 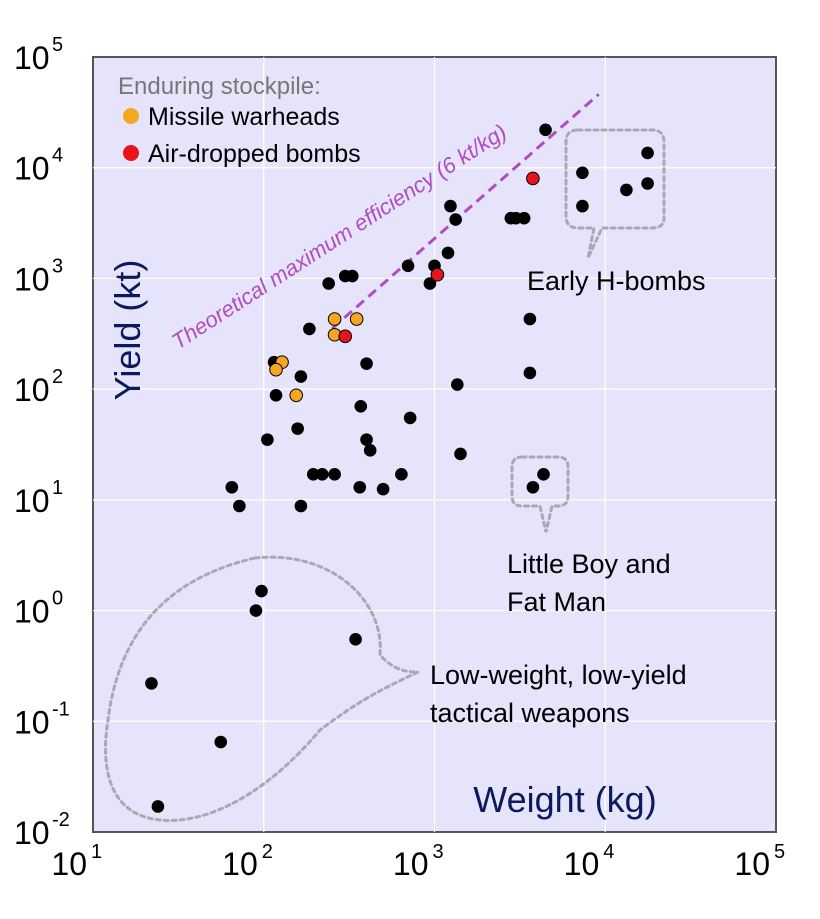 I want to click on x-tick-label: 10 1, so click(x=76, y=861).